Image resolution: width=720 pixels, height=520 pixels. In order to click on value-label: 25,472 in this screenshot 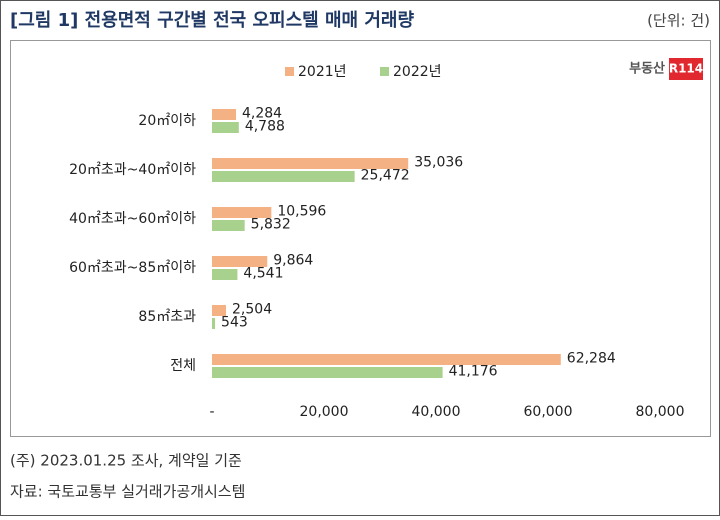, I will do `click(385, 176)`.